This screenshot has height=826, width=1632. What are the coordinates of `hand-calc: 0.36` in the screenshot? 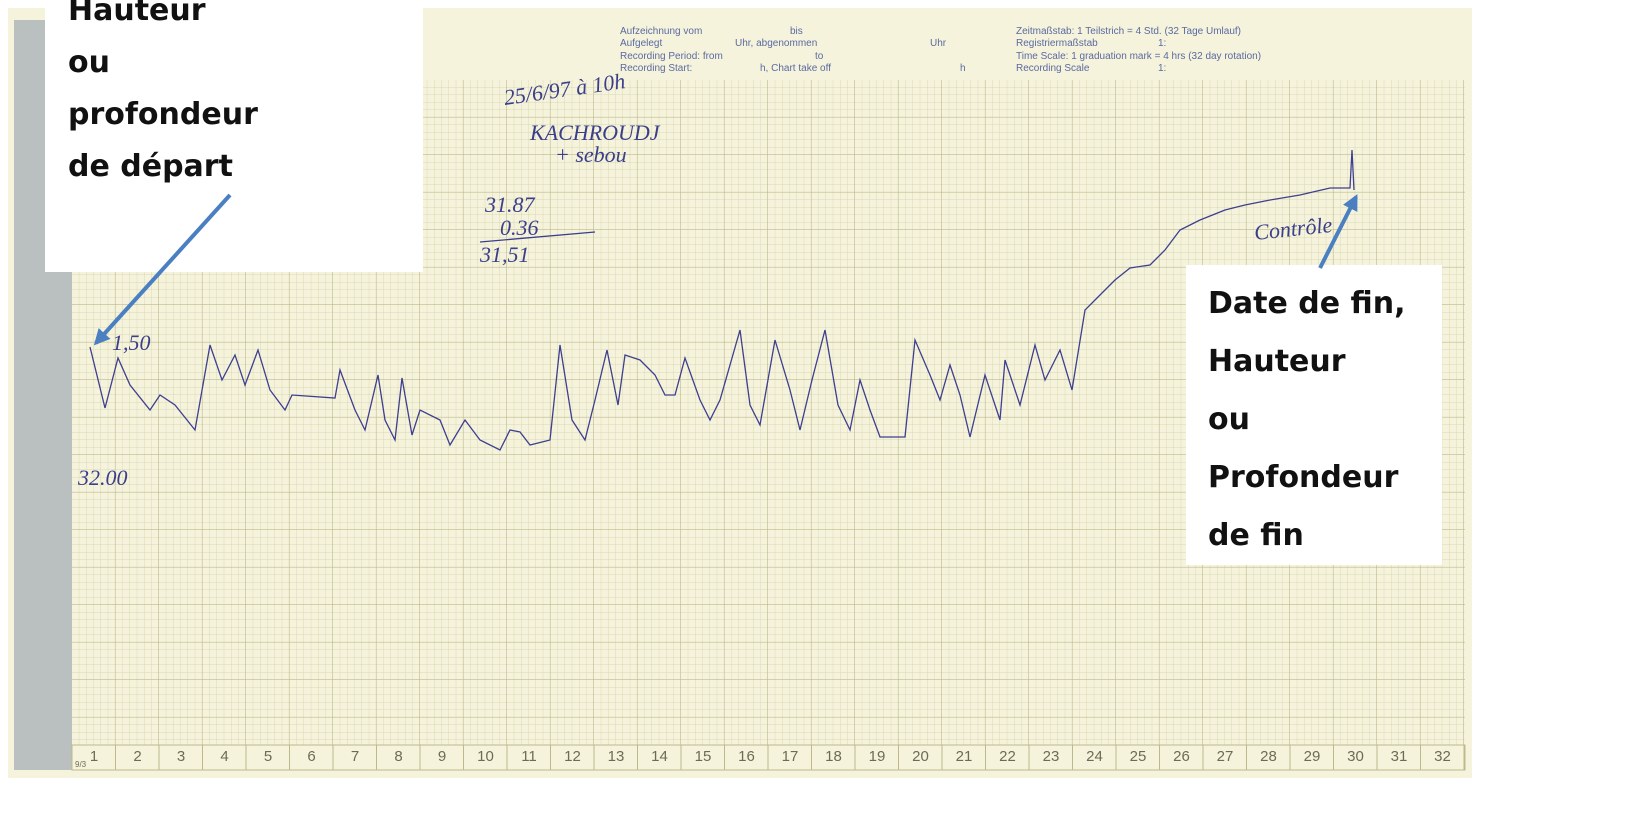 It's located at (519, 227).